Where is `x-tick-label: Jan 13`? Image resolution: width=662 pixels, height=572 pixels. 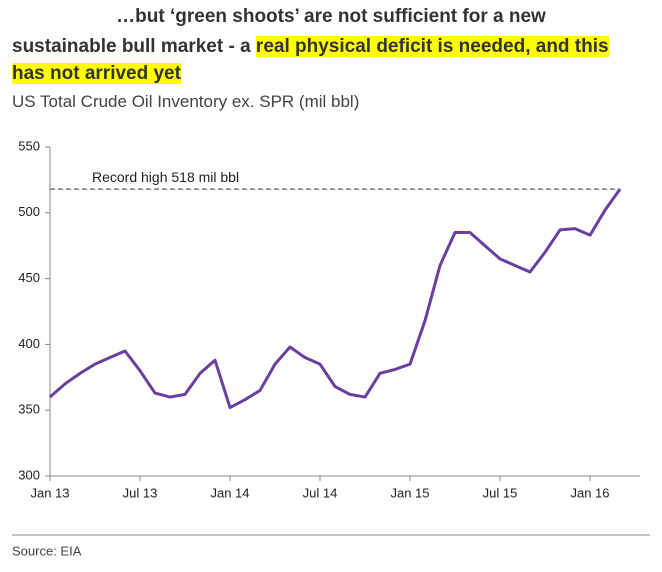 x-tick-label: Jan 13 is located at coordinates (49, 492).